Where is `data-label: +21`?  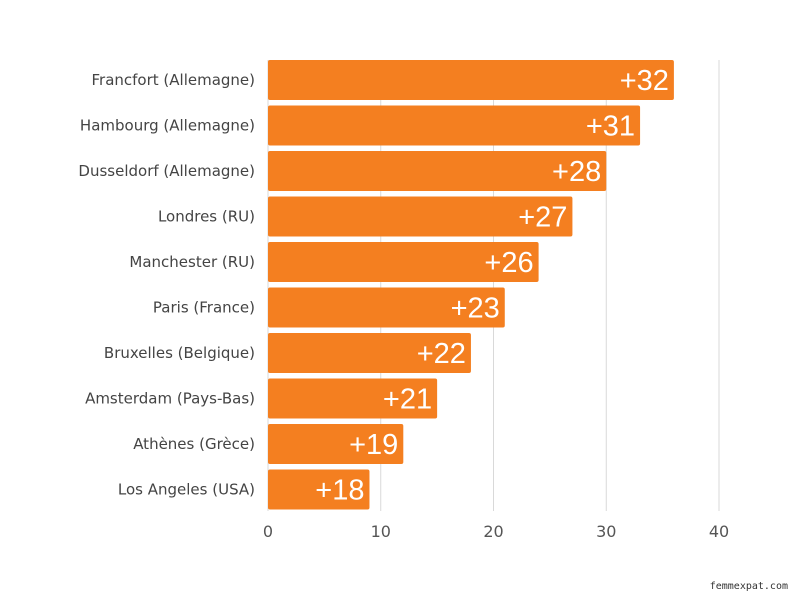 data-label: +21 is located at coordinates (407, 400).